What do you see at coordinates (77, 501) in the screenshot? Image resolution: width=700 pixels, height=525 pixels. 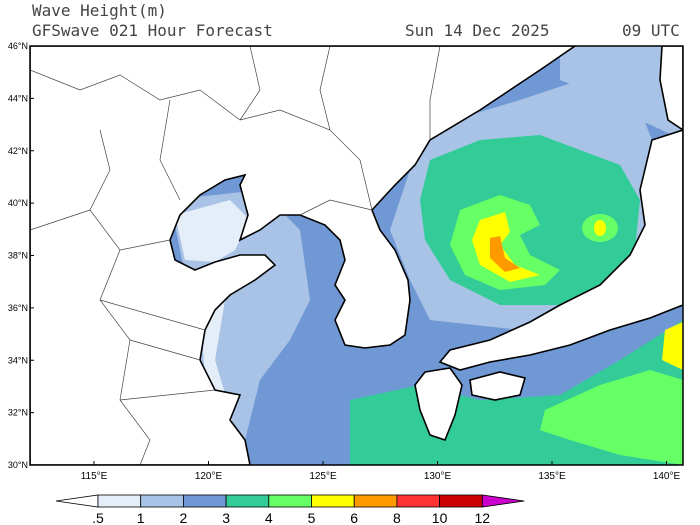 I see `colorbar-under-arrow` at bounding box center [77, 501].